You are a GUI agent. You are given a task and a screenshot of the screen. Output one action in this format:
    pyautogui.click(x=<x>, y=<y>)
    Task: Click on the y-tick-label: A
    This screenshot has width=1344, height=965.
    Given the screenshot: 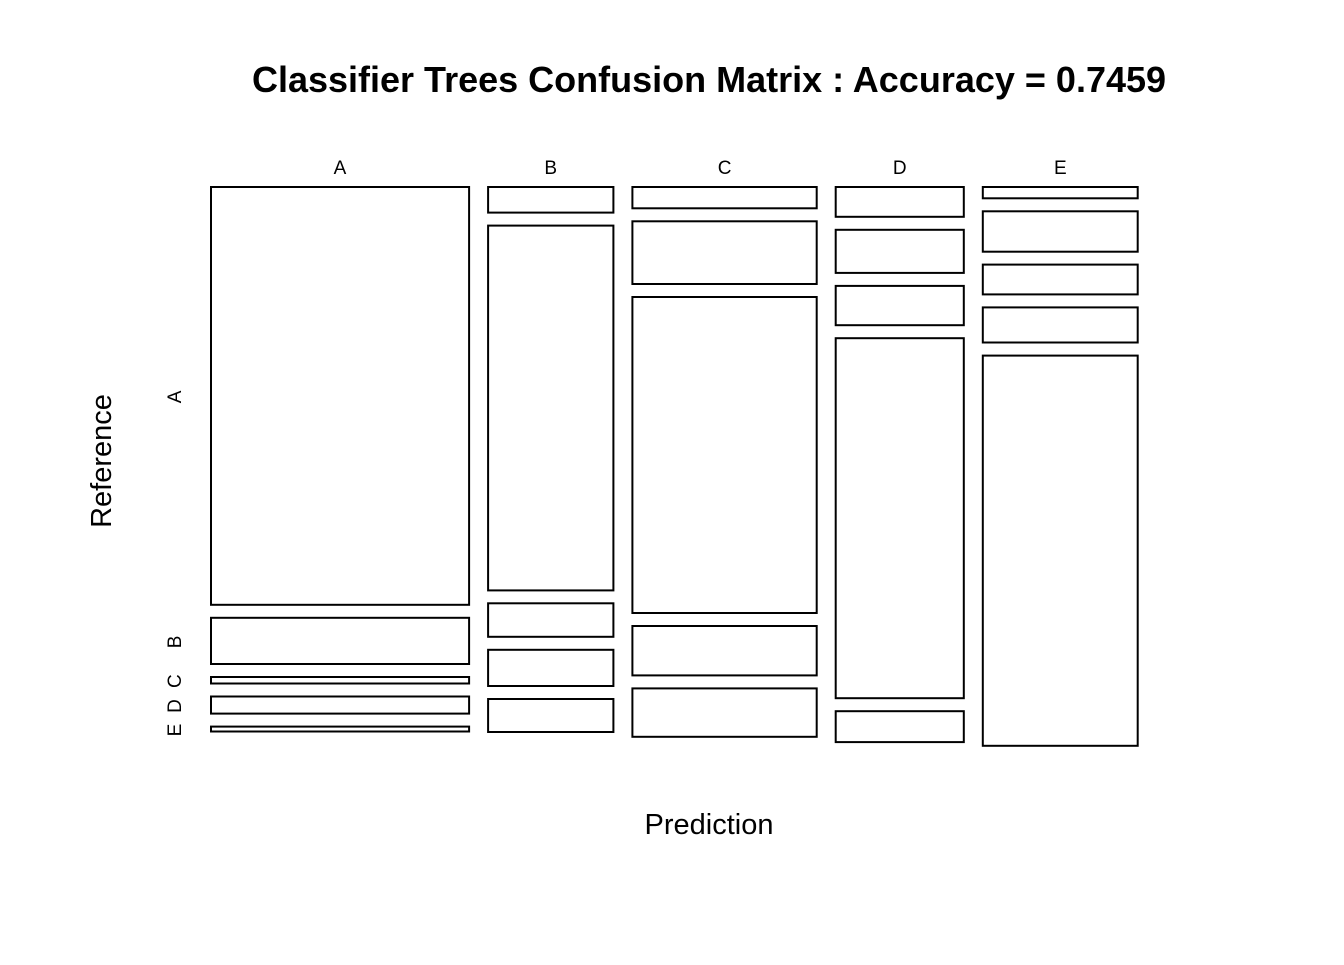 What is the action you would take?
    pyautogui.click(x=175, y=396)
    